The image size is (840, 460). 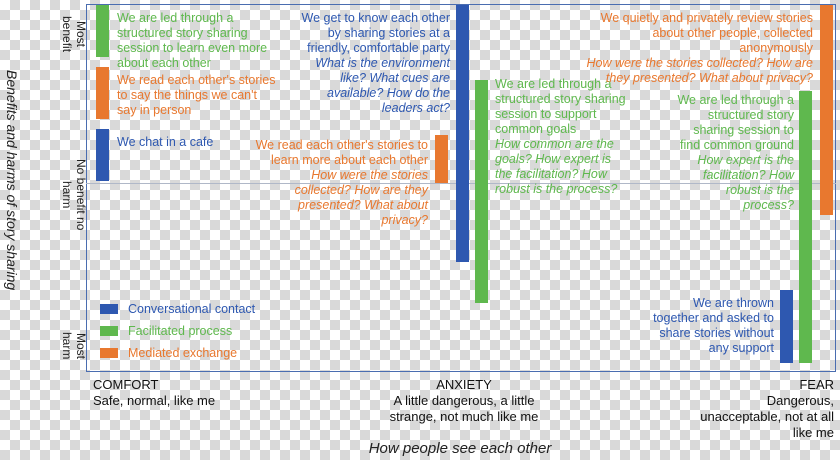 I want to click on bar-conversational-anxiety, so click(x=462, y=133).